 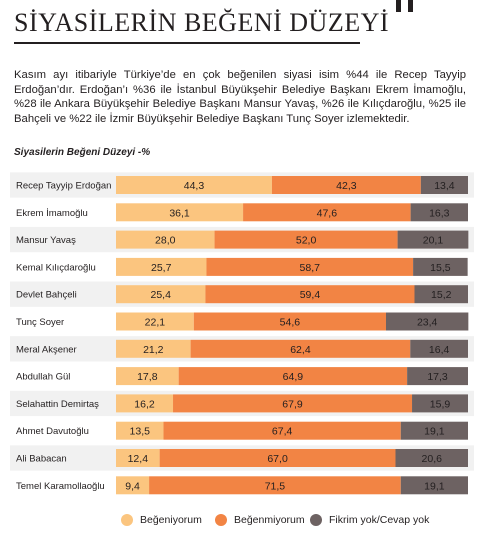 I want to click on data-label-fikrim-yok: 17,3, so click(x=437, y=377).